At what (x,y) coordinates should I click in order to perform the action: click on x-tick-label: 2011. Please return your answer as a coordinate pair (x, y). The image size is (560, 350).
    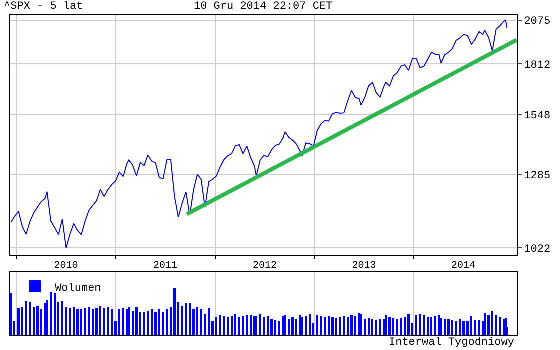
    Looking at the image, I should click on (165, 266).